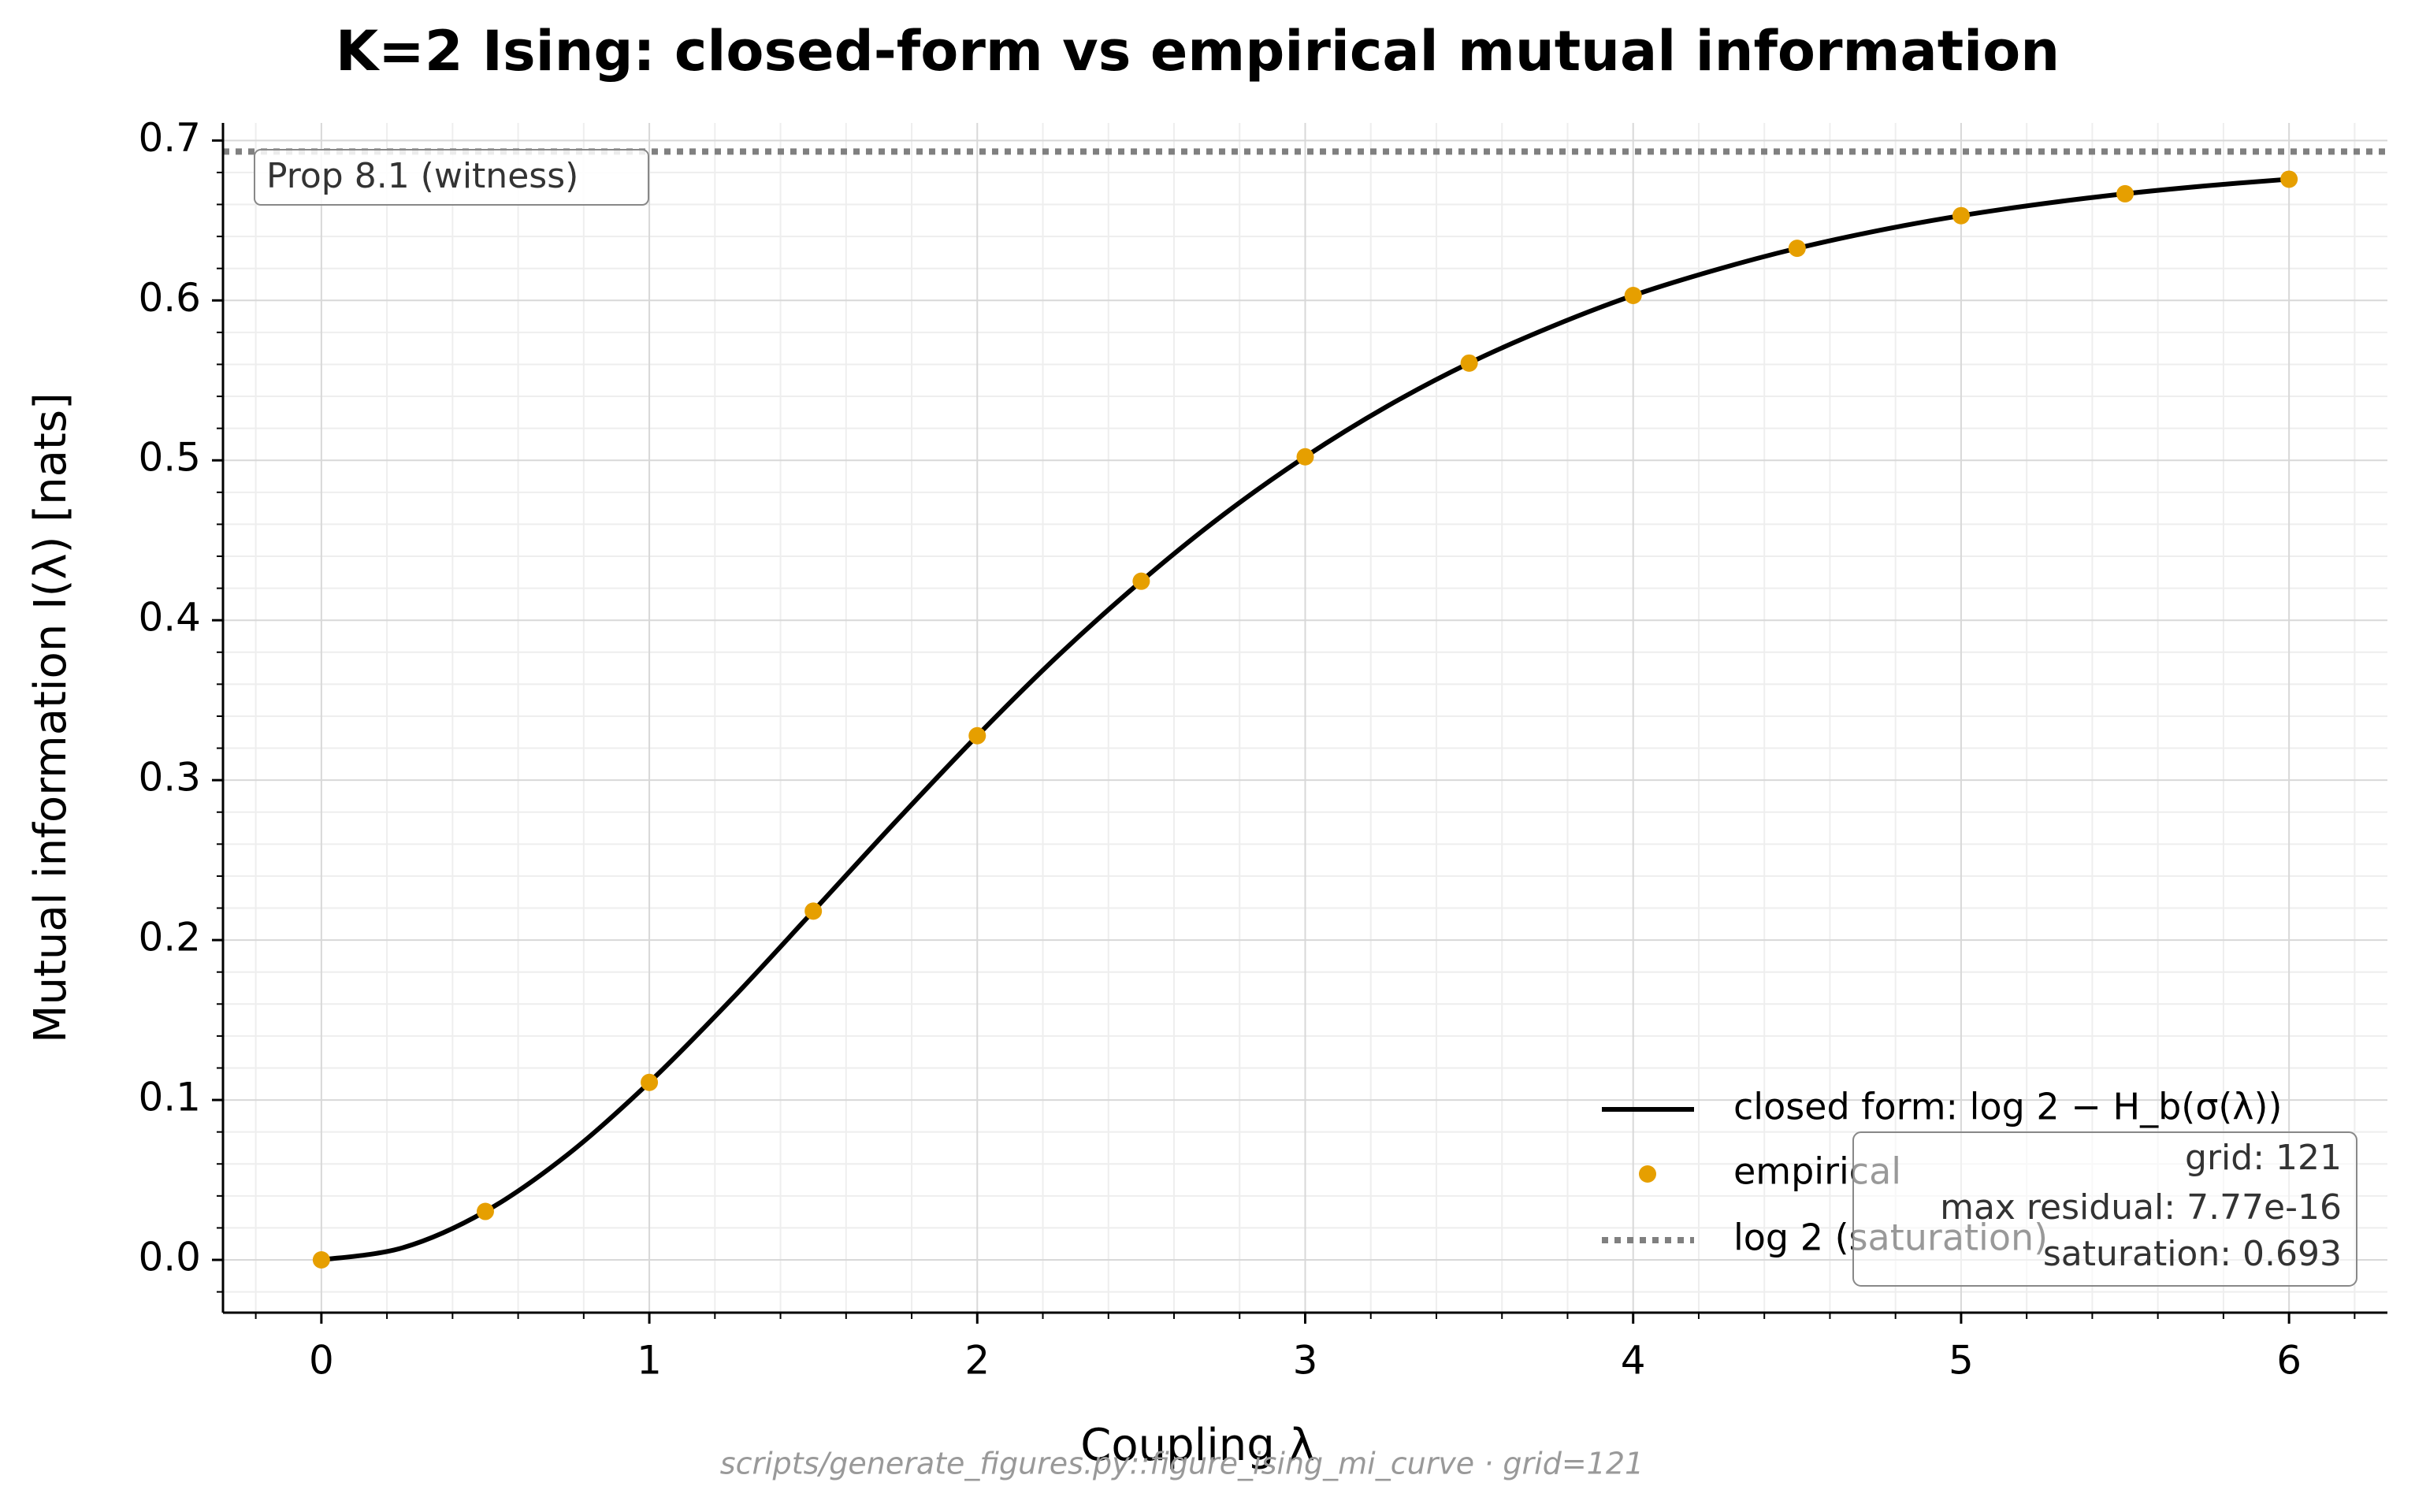 The height and width of the screenshot is (1512, 2415). I want to click on annotation-box, so click(451, 177).